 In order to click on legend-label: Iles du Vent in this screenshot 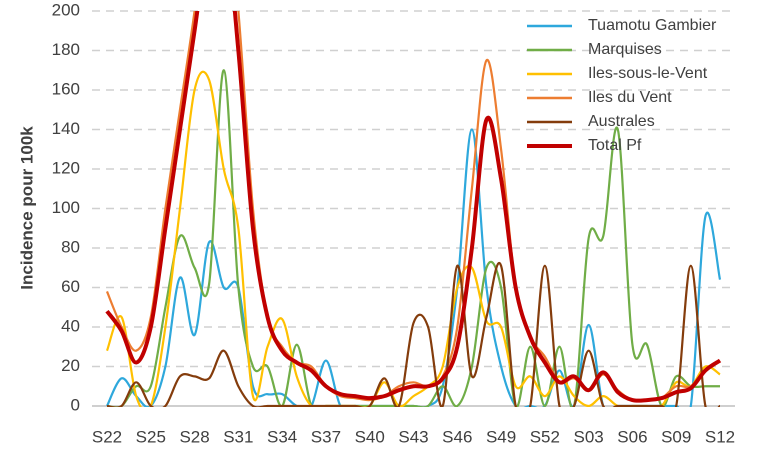, I will do `click(630, 97)`.